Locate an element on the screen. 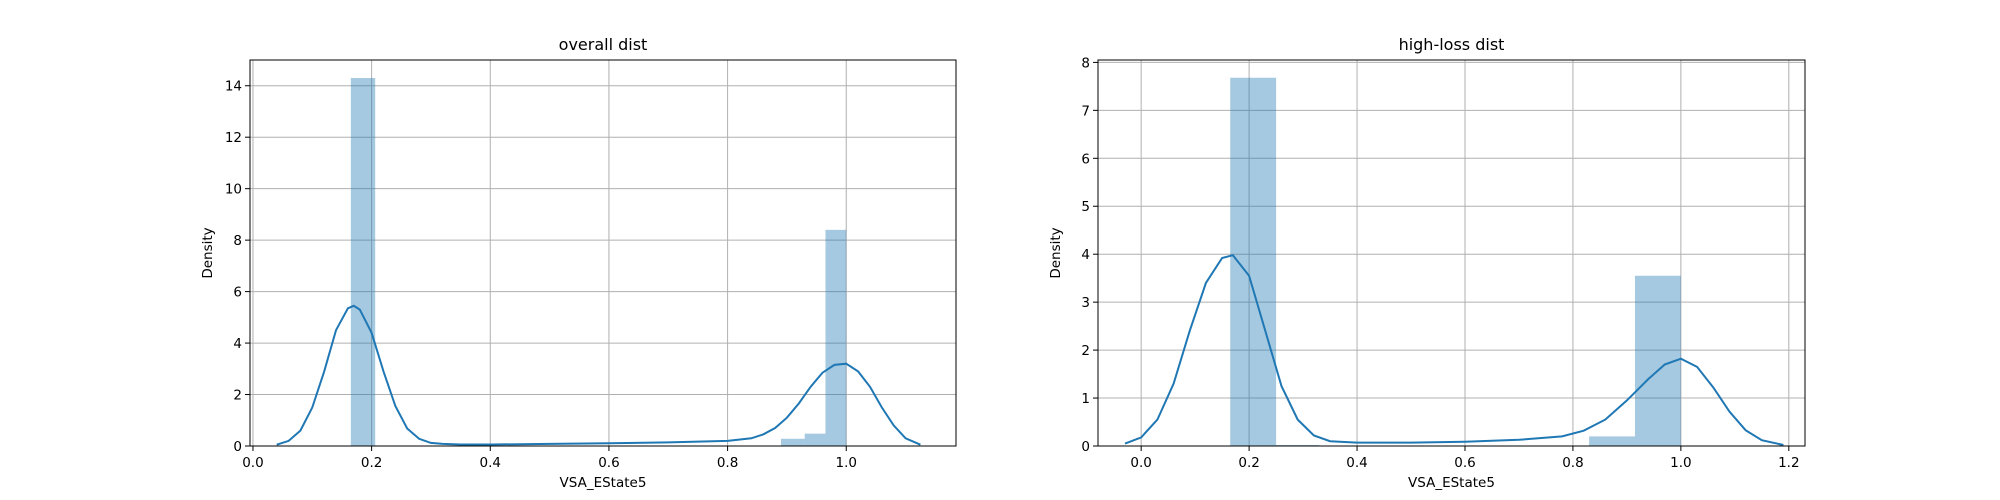 This screenshot has width=2000, height=500. y-tick-label: 10 is located at coordinates (233, 190).